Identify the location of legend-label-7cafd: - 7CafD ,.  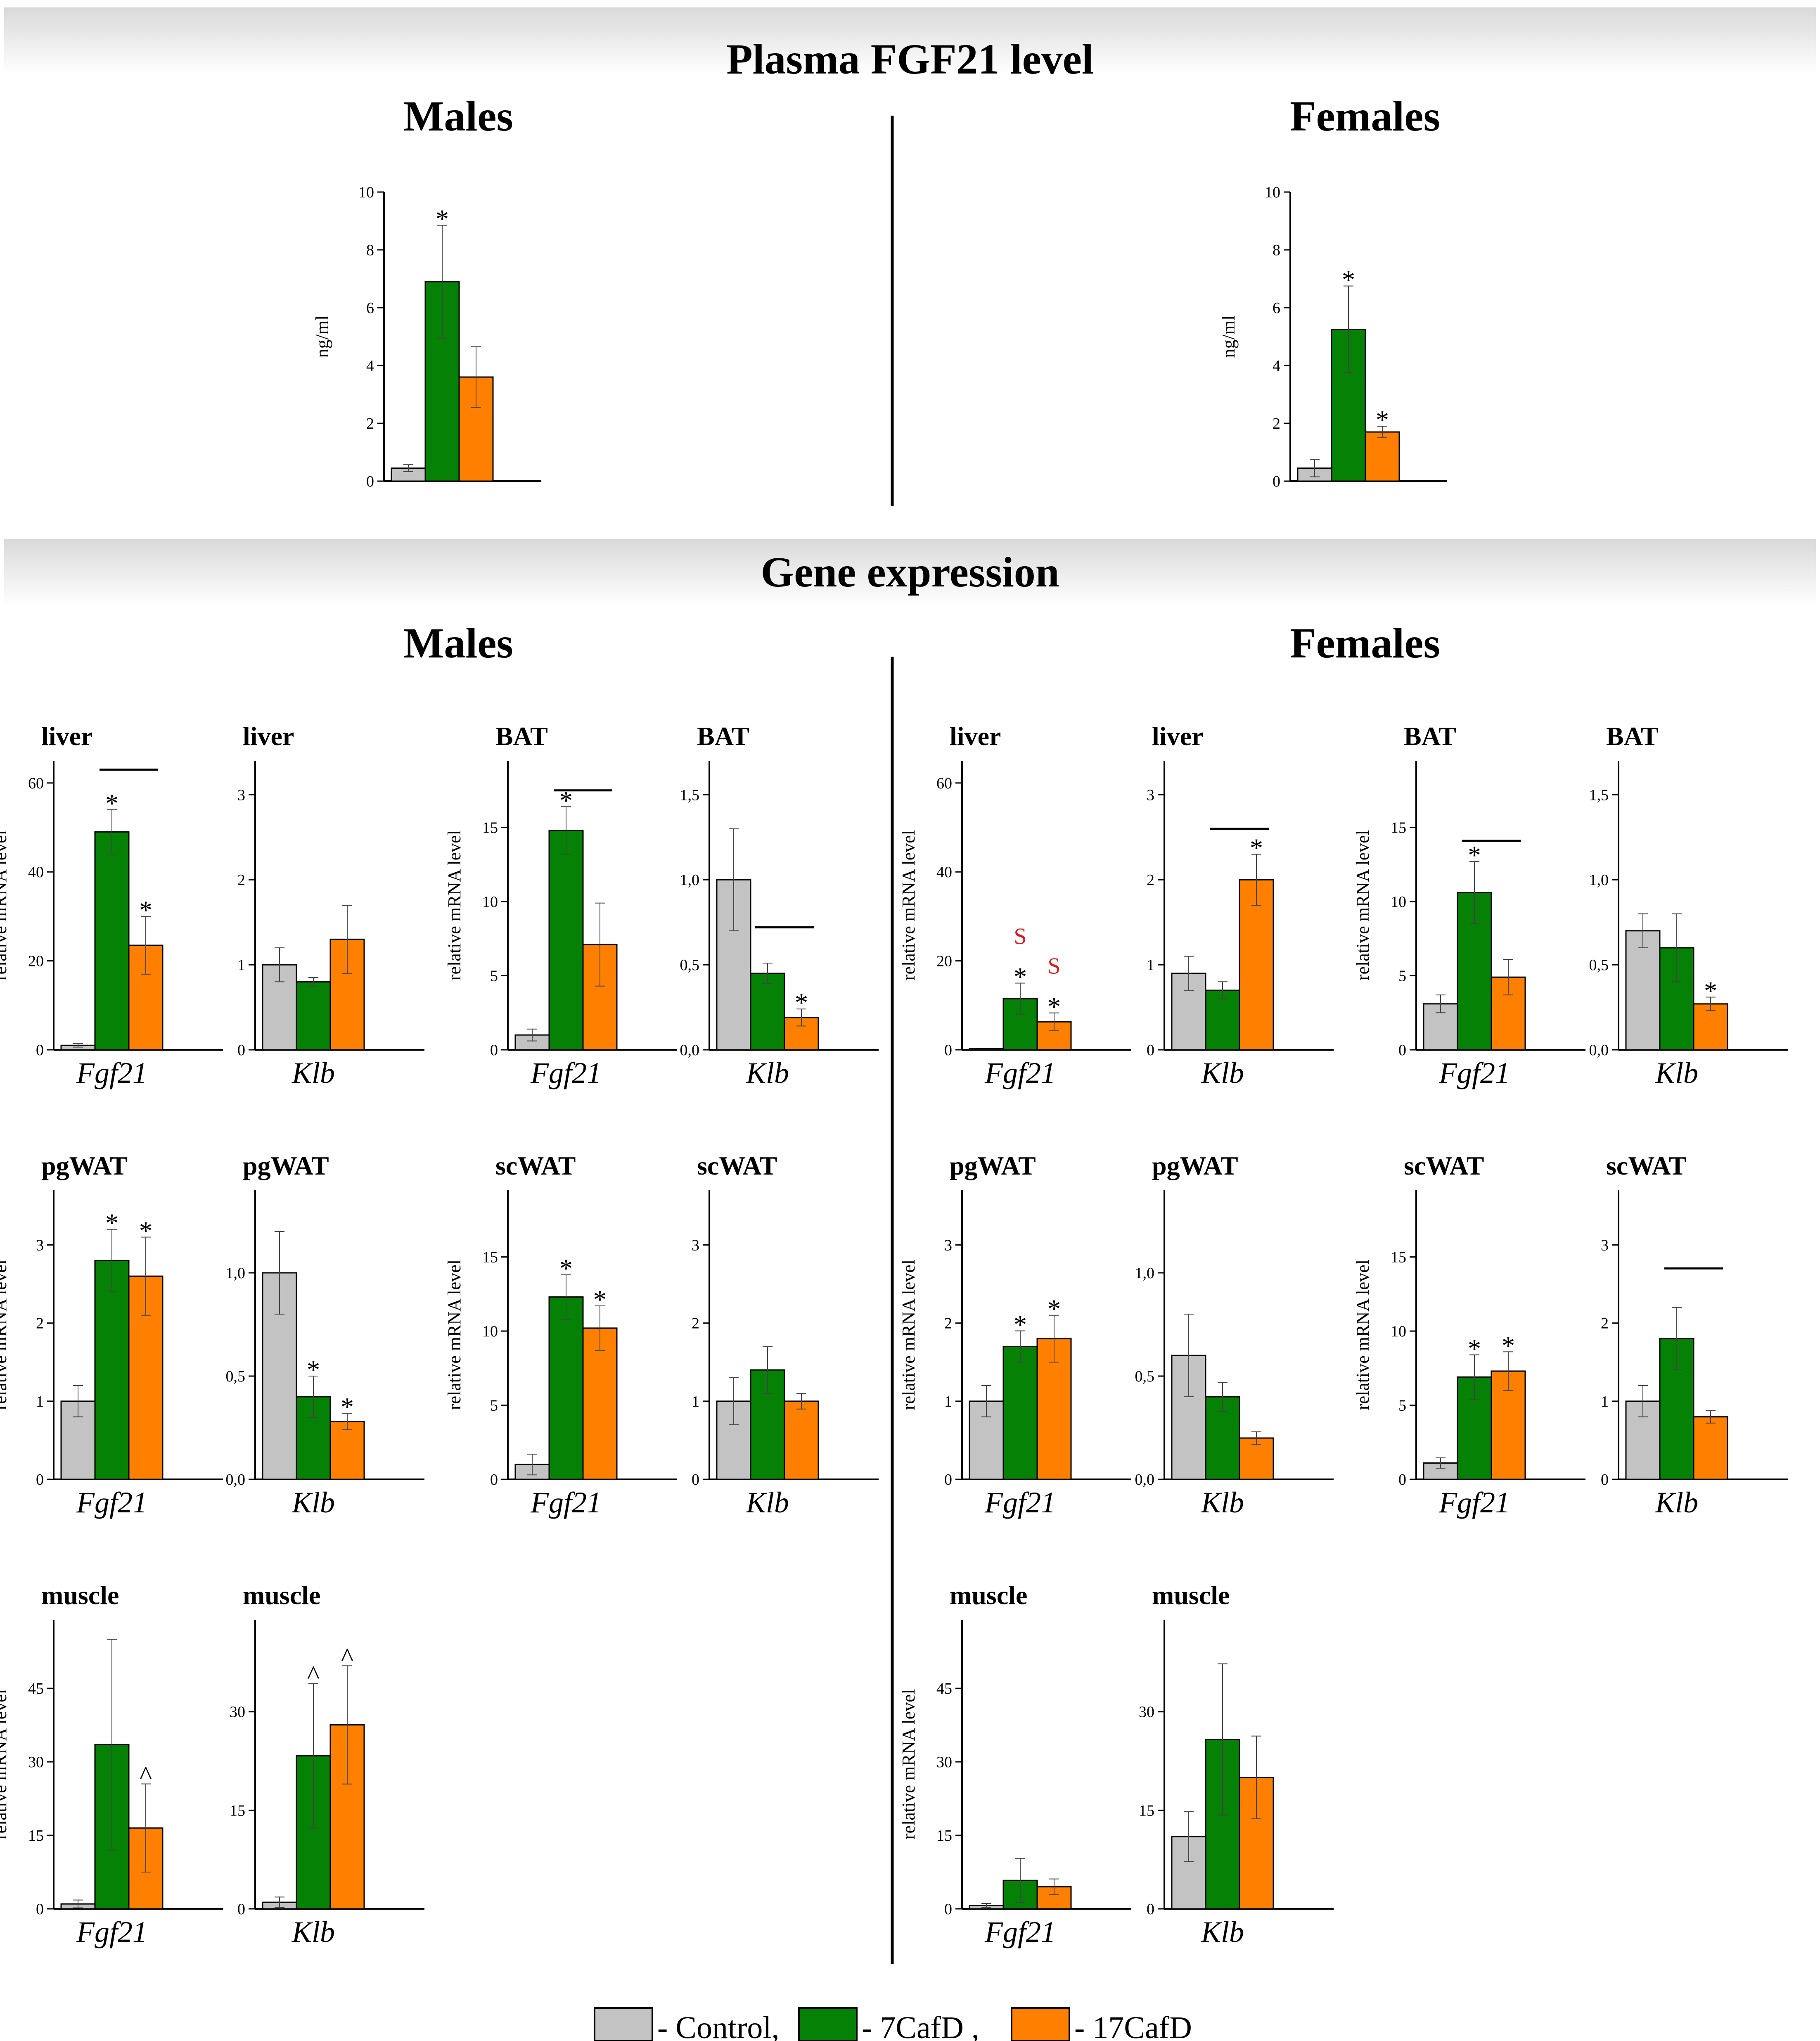
(920, 2025).